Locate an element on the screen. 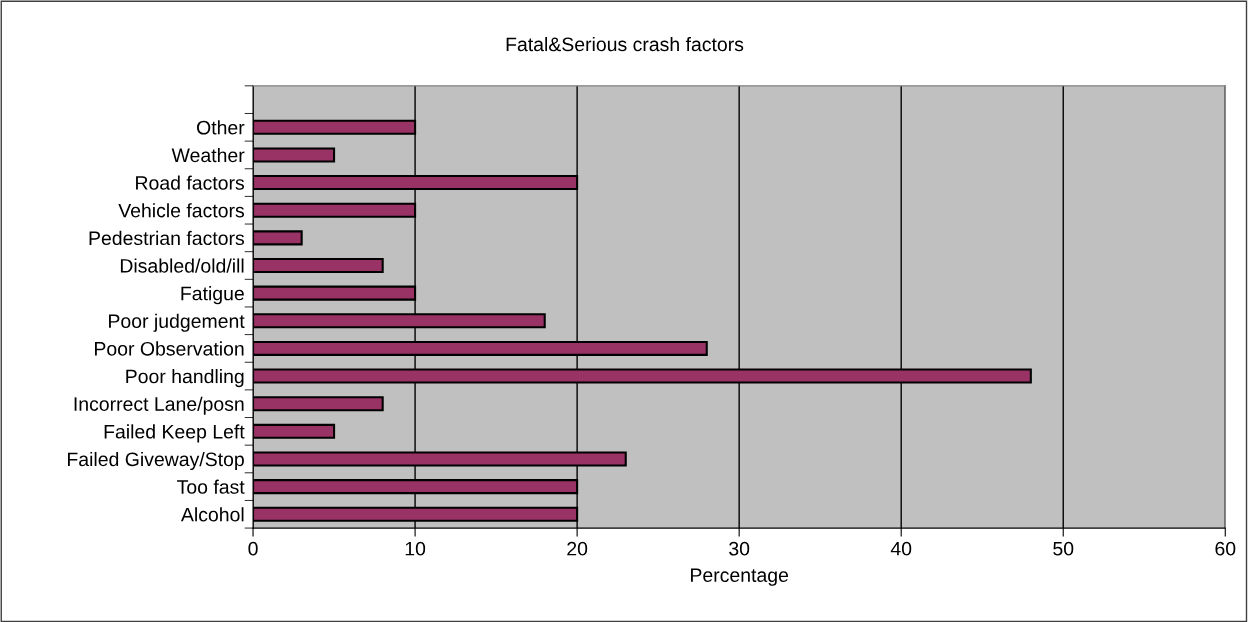  x-axis-title: Percentage is located at coordinates (740, 577).